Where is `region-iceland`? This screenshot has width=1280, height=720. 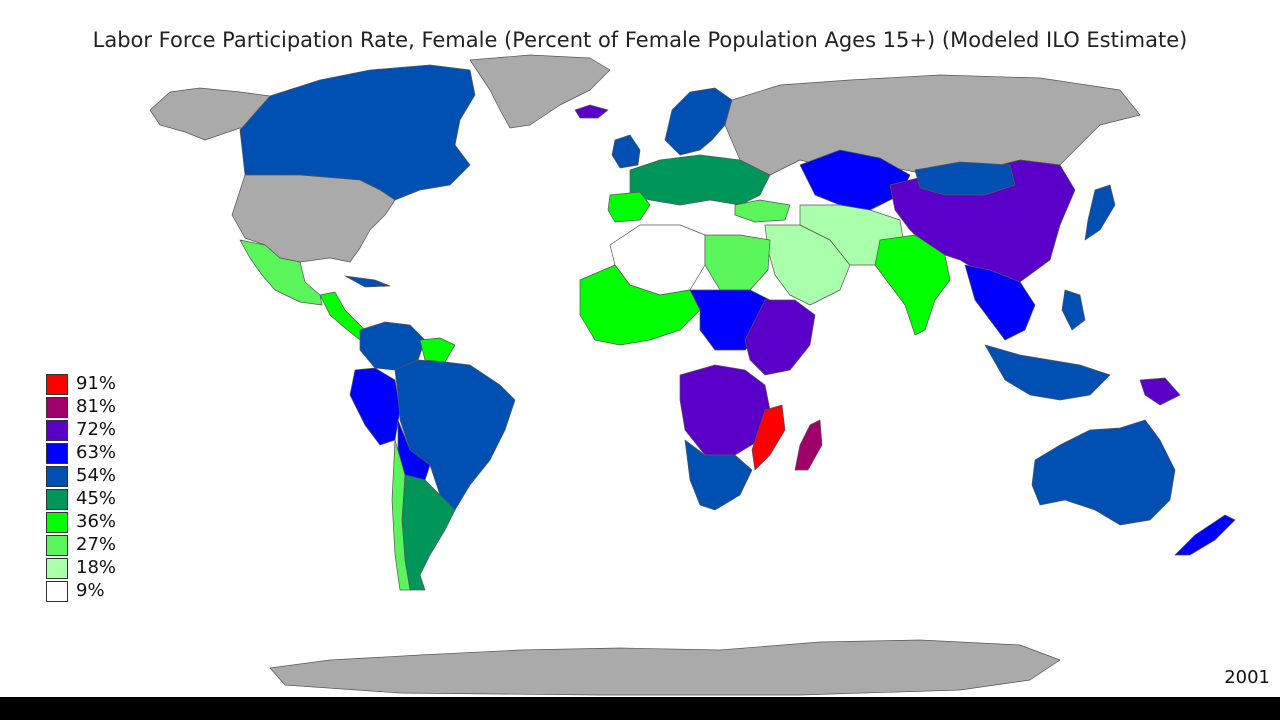 region-iceland is located at coordinates (591, 111).